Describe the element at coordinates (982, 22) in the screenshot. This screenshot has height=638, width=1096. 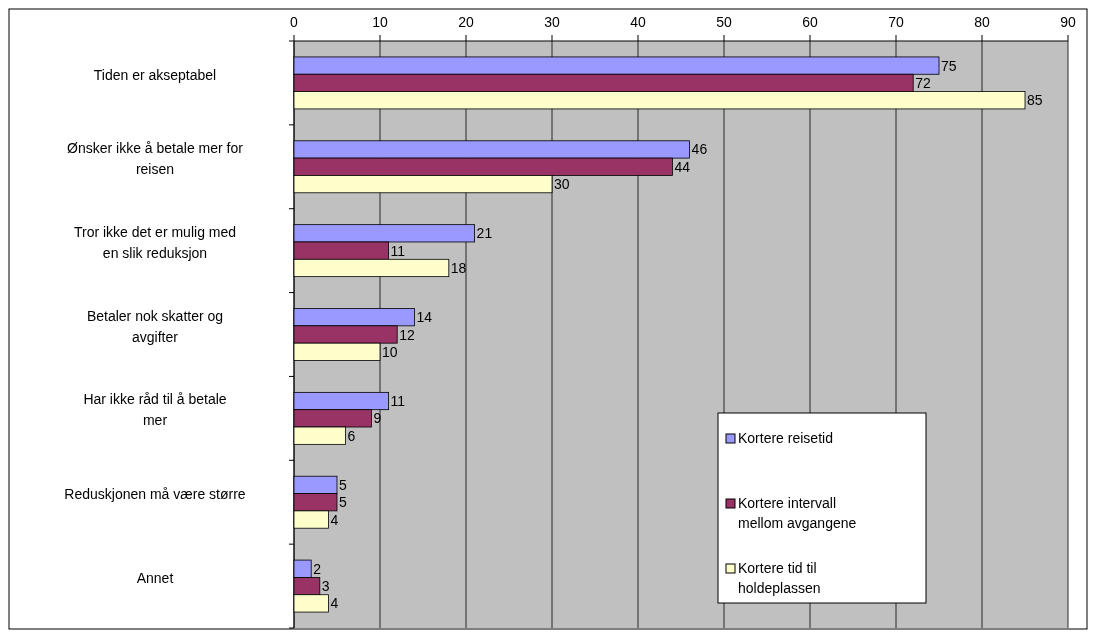
I see `x-tick-label: 80` at that location.